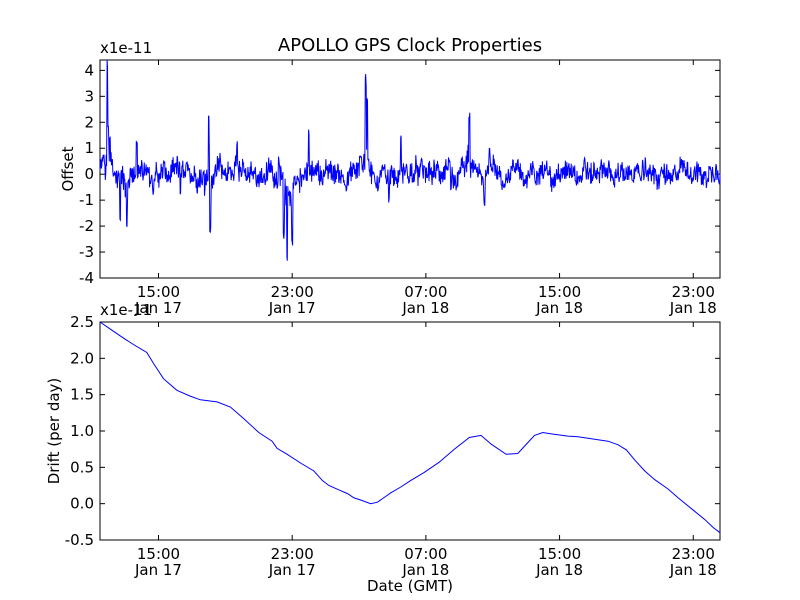 This screenshot has height=600, width=800. Describe the element at coordinates (410, 45) in the screenshot. I see `chart-title: APOLLO GPS Clock Properties` at that location.